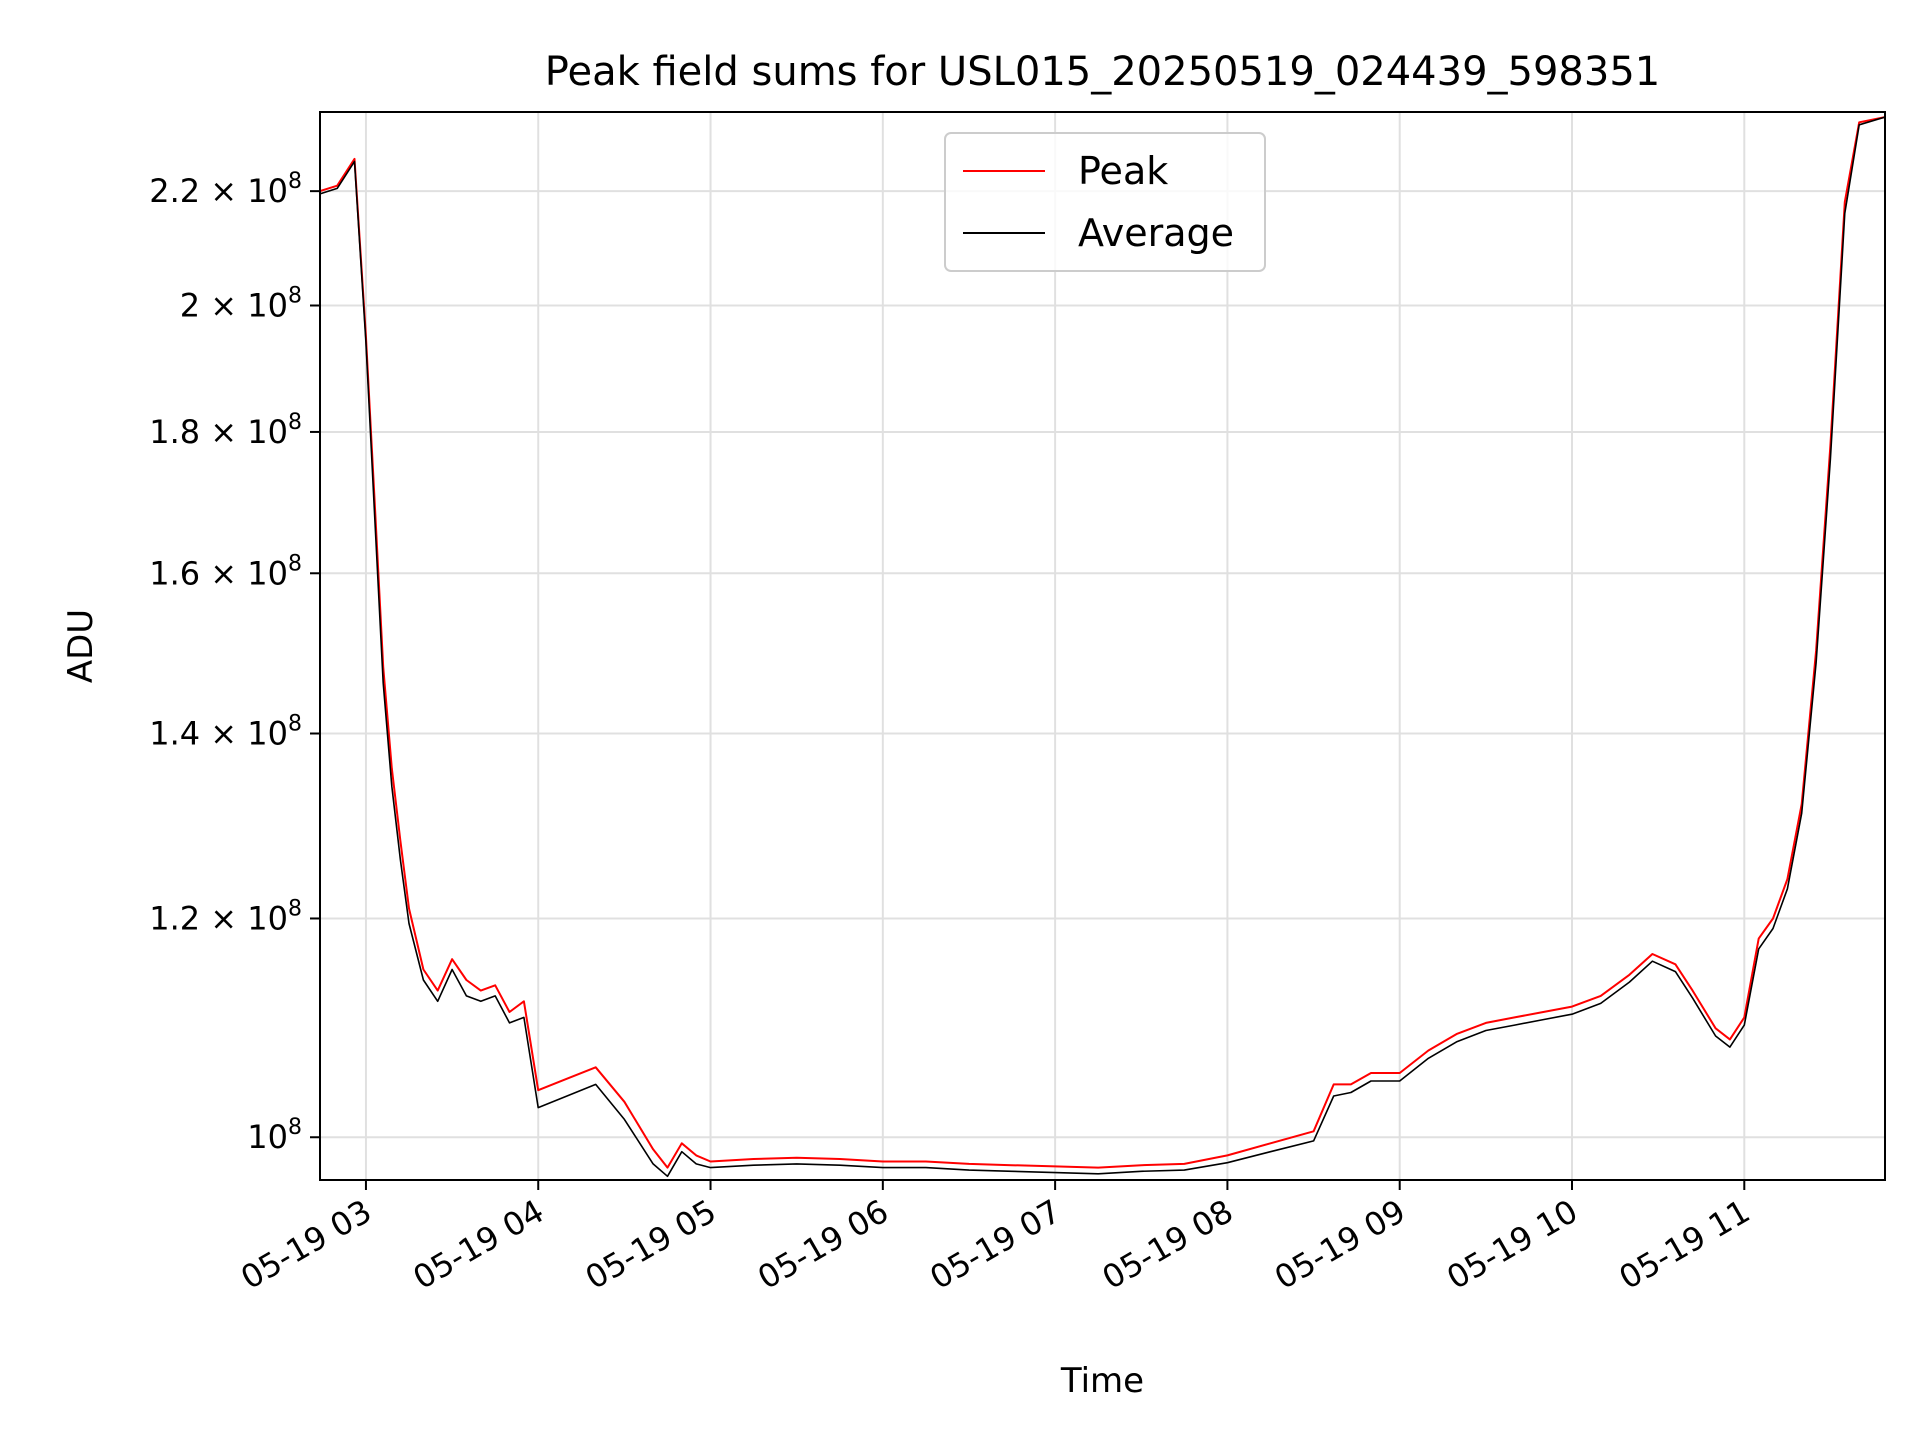 The image size is (1920, 1440). What do you see at coordinates (225, 571) in the screenshot?
I see `y-tick-label: 1.6 × 108` at bounding box center [225, 571].